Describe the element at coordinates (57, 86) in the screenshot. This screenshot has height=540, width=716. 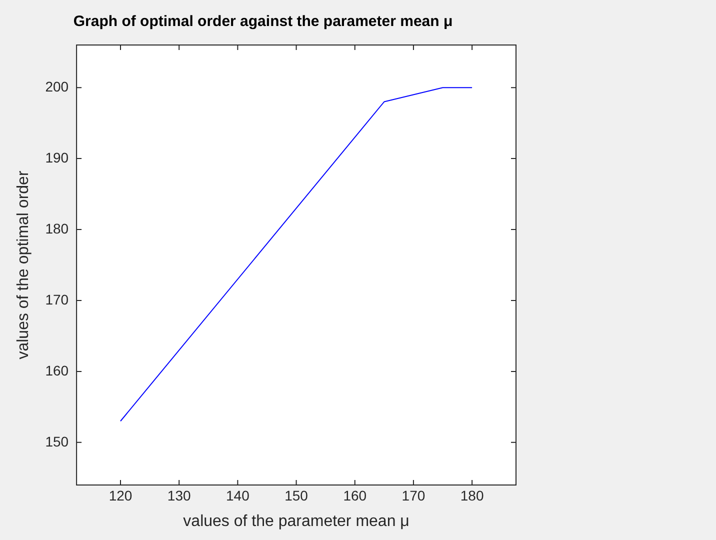
I see `y-tick-label: 200` at that location.